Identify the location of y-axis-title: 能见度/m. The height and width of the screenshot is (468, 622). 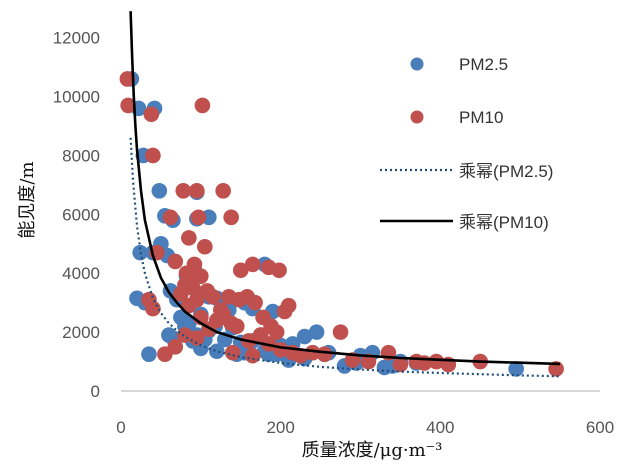
(27, 199).